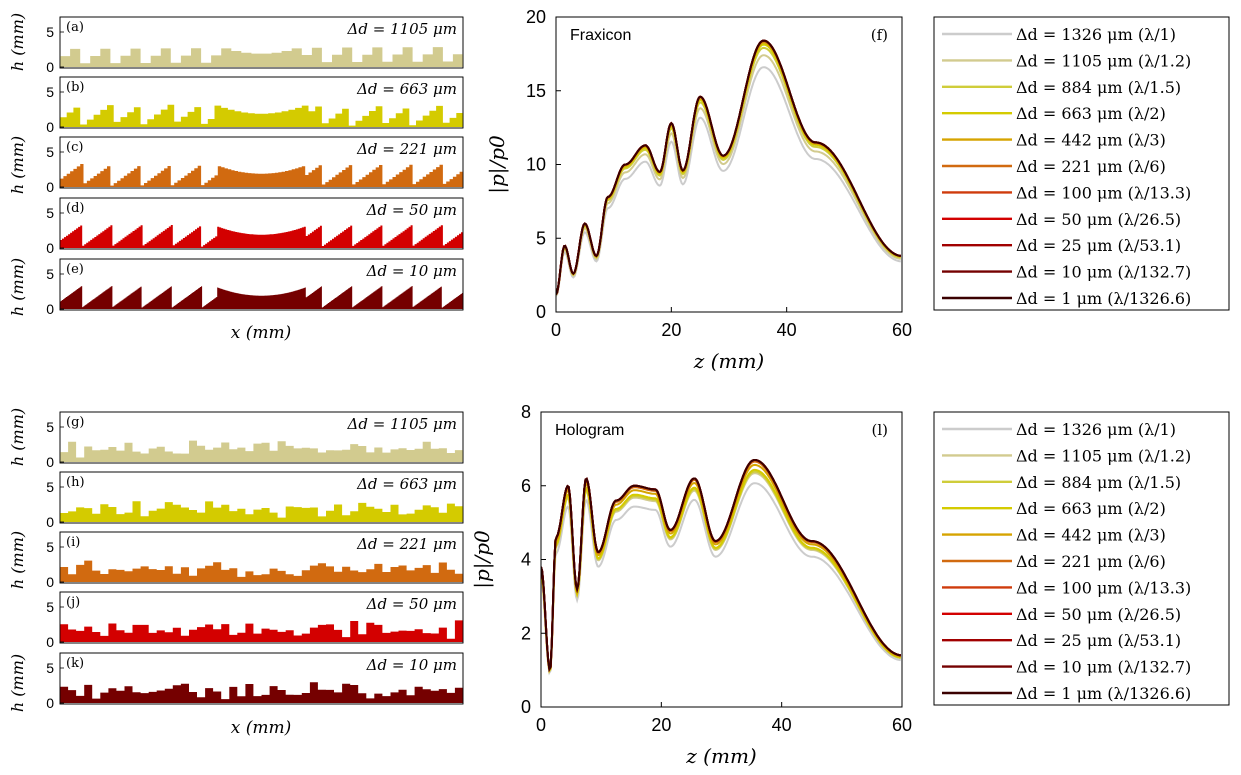 Image resolution: width=1241 pixels, height=775 pixels. Describe the element at coordinates (536, 91) in the screenshot. I see `ytick-label: 15` at that location.